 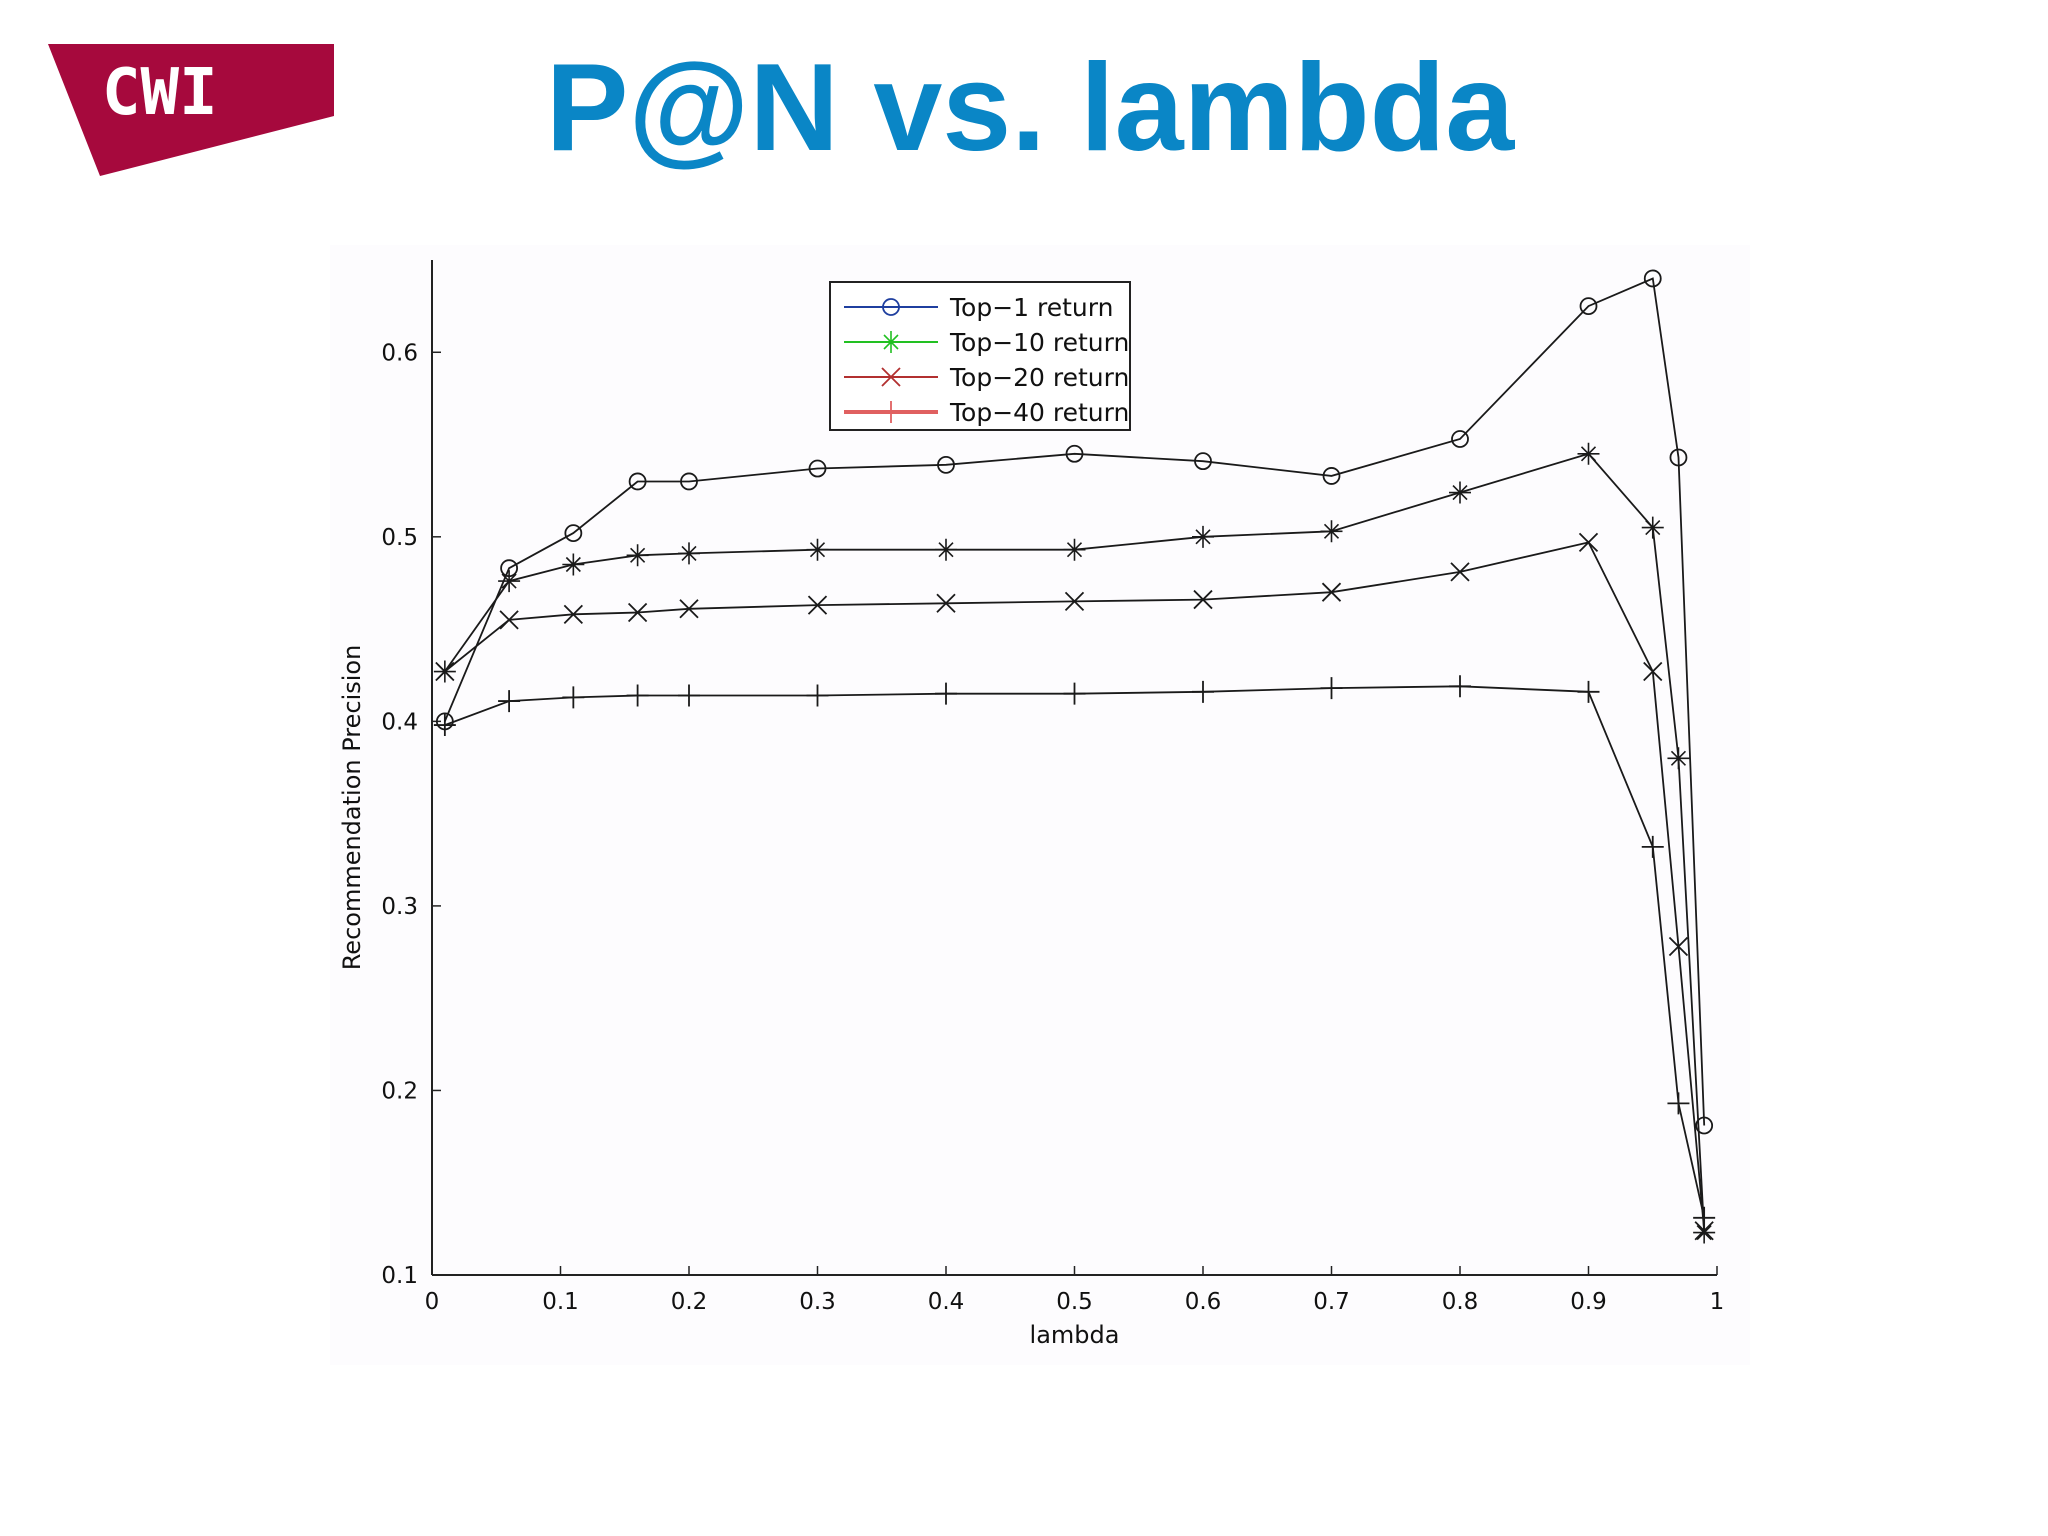 I want to click on x-tick-label: 0, so click(x=432, y=1302).